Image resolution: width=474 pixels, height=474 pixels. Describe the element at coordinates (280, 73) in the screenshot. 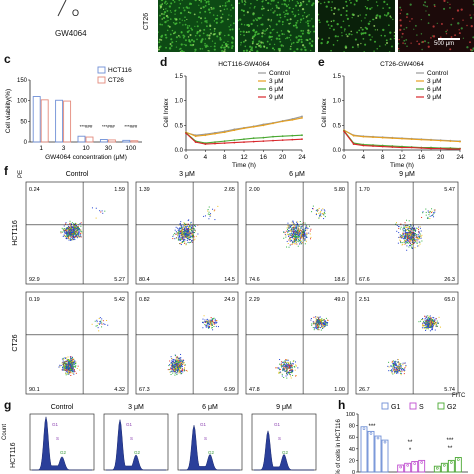

I see `legend-label: Control` at that location.